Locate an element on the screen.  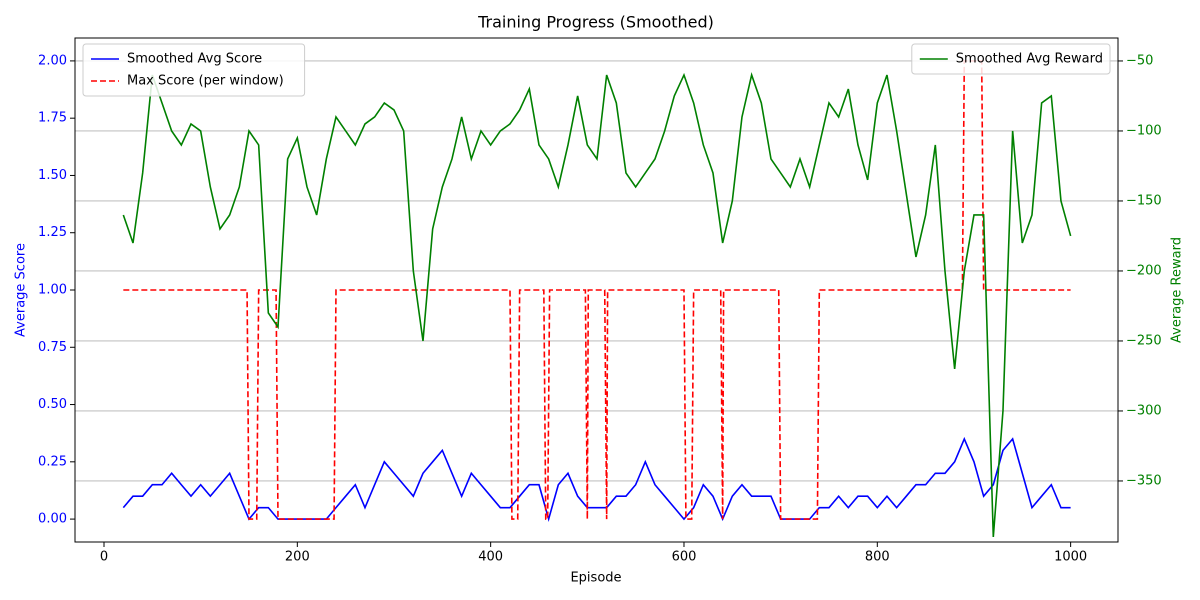
y-tick-label: 1.00 is located at coordinates (52, 290).